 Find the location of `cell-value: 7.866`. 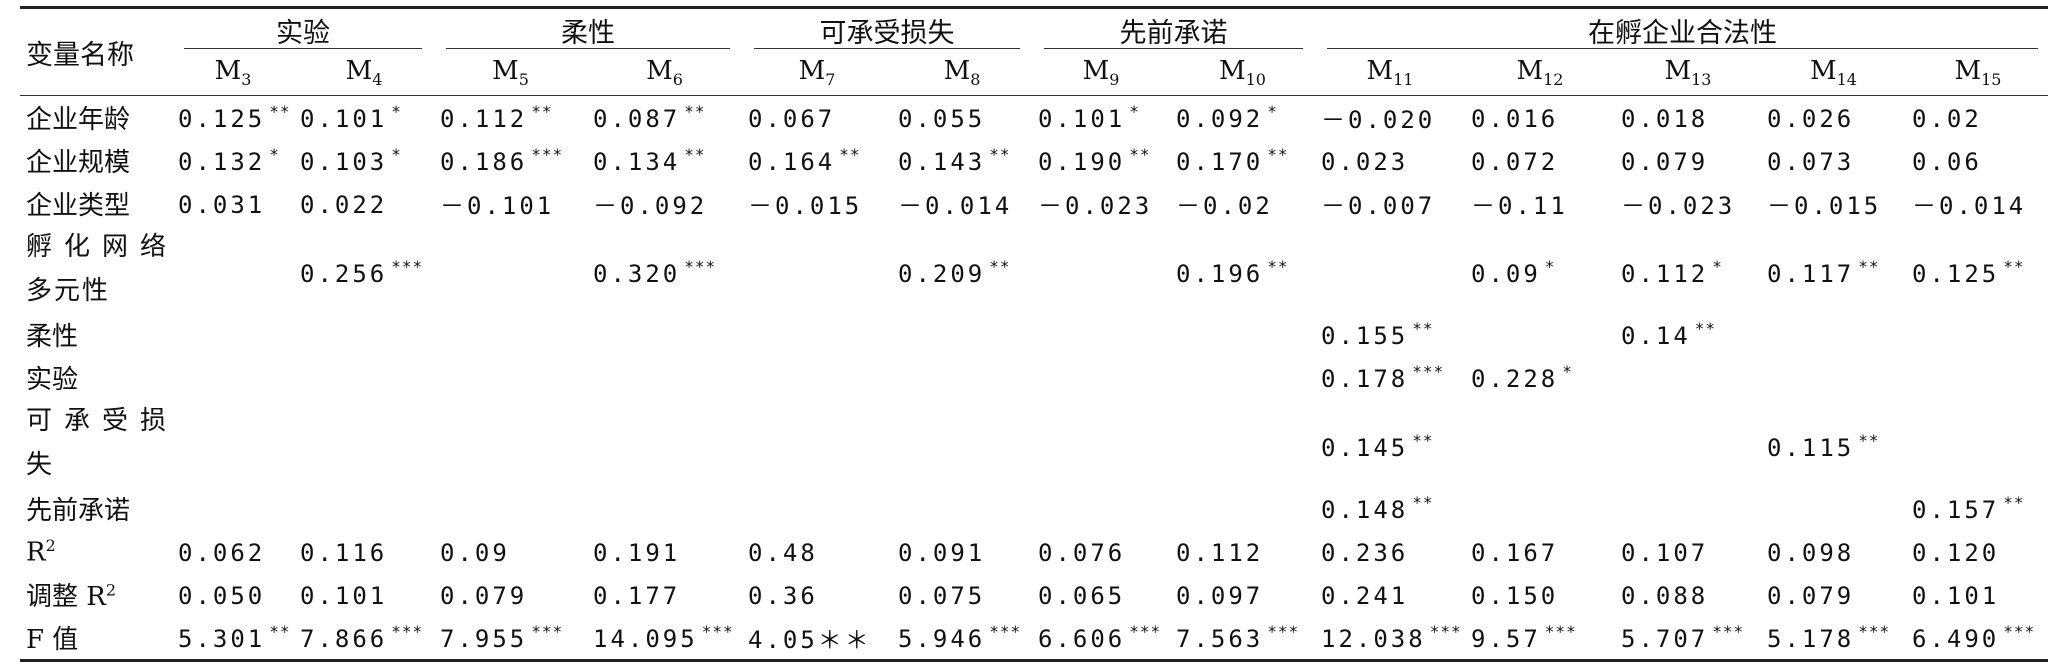

cell-value: 7.866 is located at coordinates (344, 639).